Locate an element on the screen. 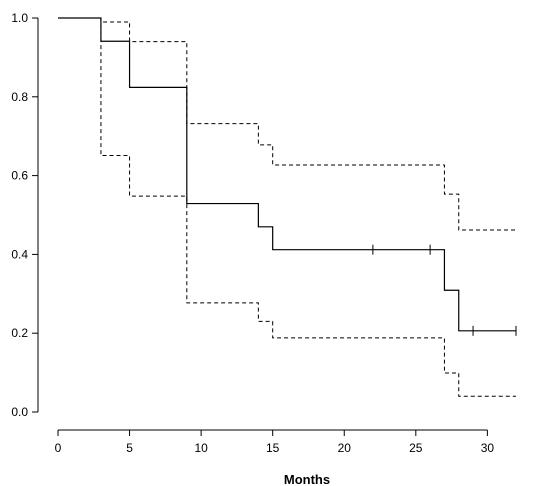  x-tick-label: 15 is located at coordinates (273, 448).